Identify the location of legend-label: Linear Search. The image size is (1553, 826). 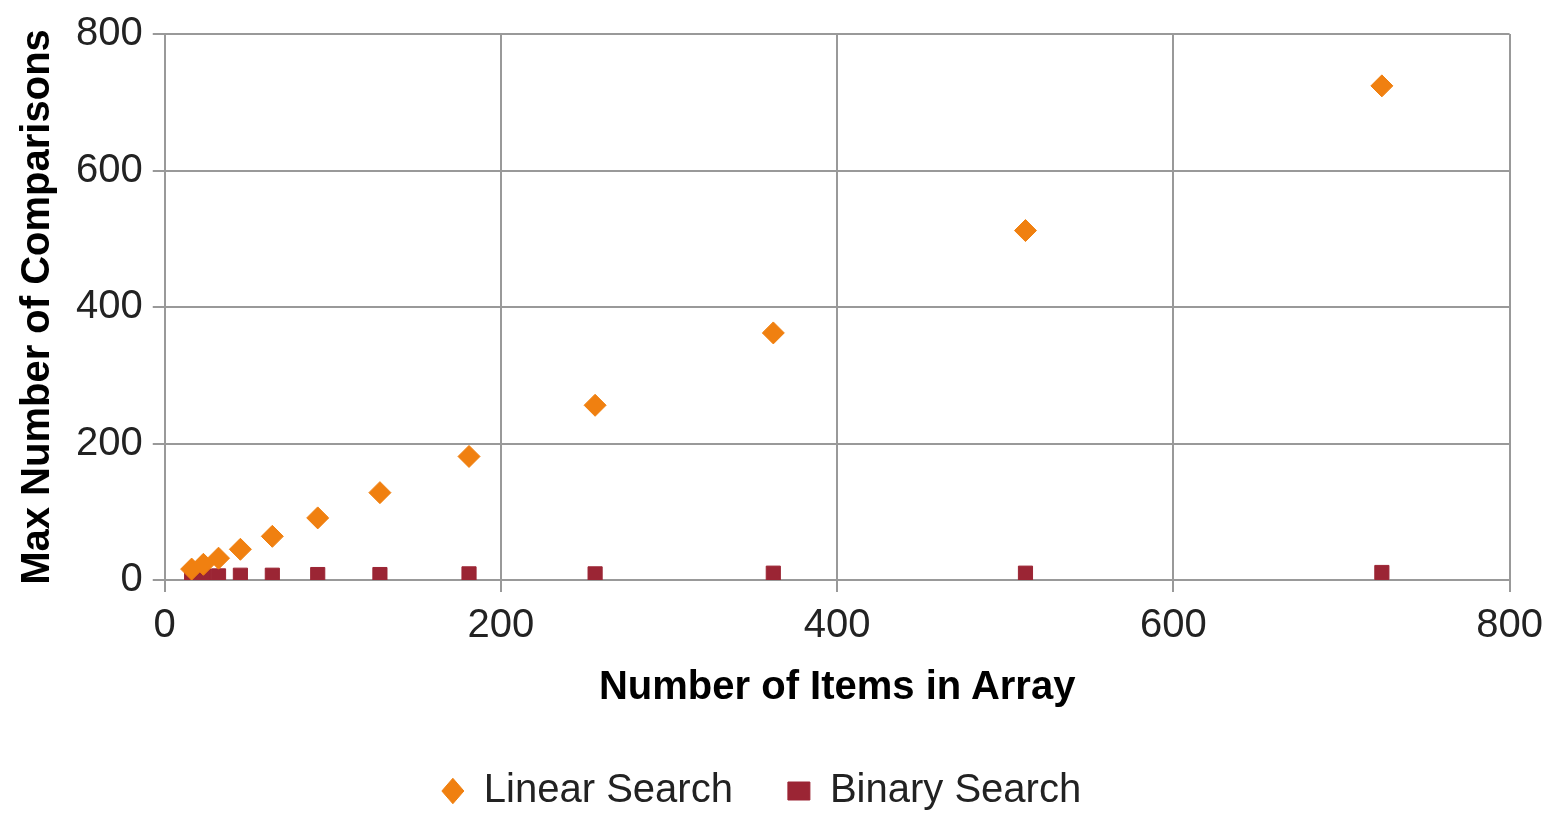
(608, 788).